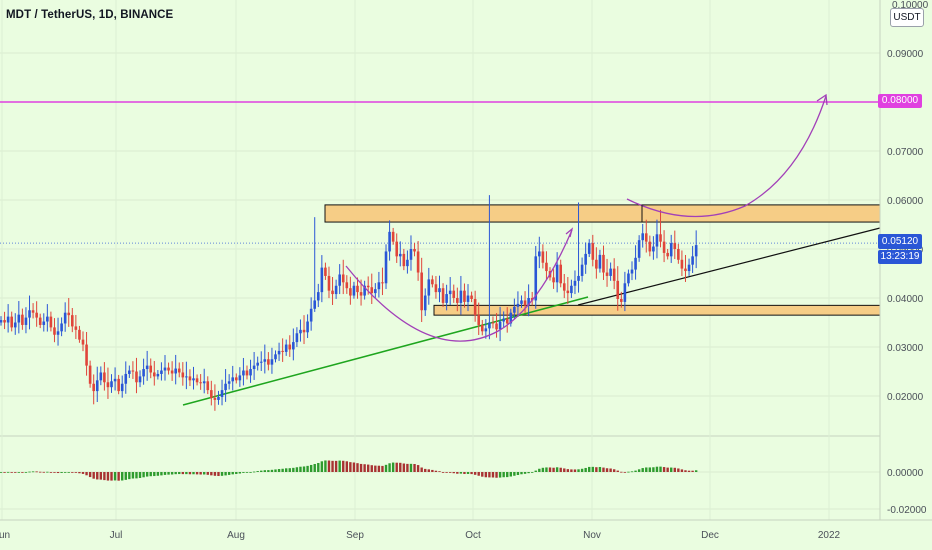 This screenshot has height=550, width=932. Describe the element at coordinates (900, 257) in the screenshot. I see `bar-countdown: 13:23:19` at that location.